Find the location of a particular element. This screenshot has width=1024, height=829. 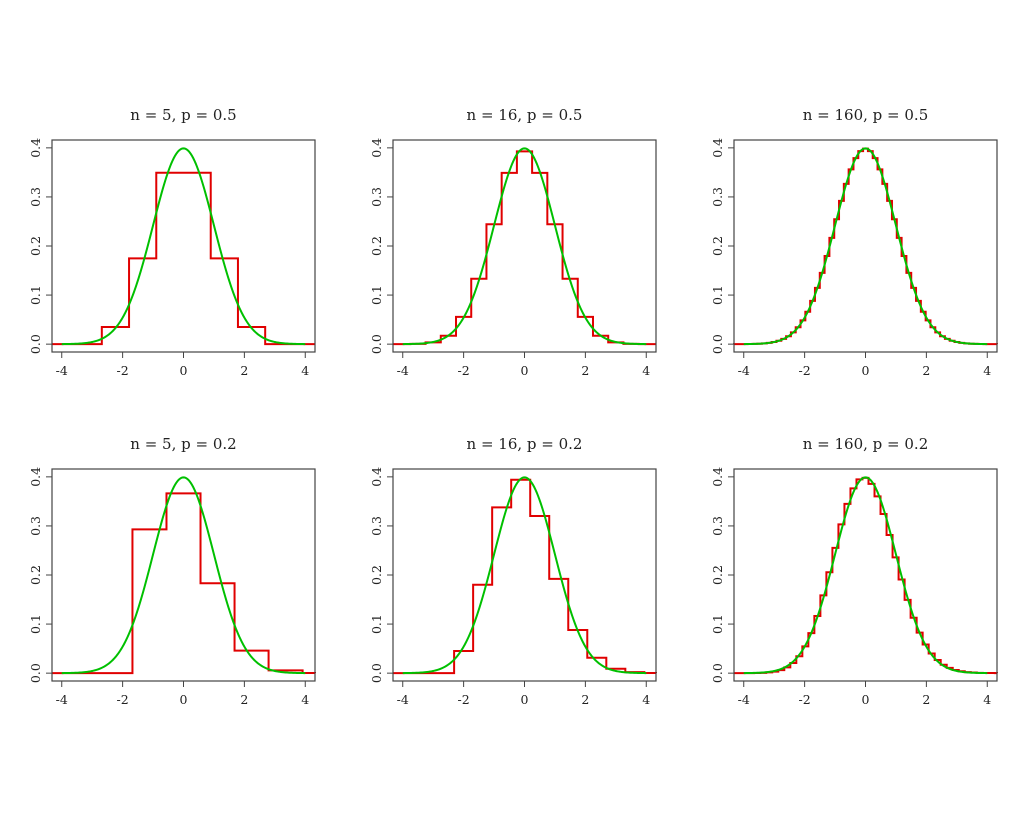

panel-title: n = 5, p = 0.5 is located at coordinates (183, 115).